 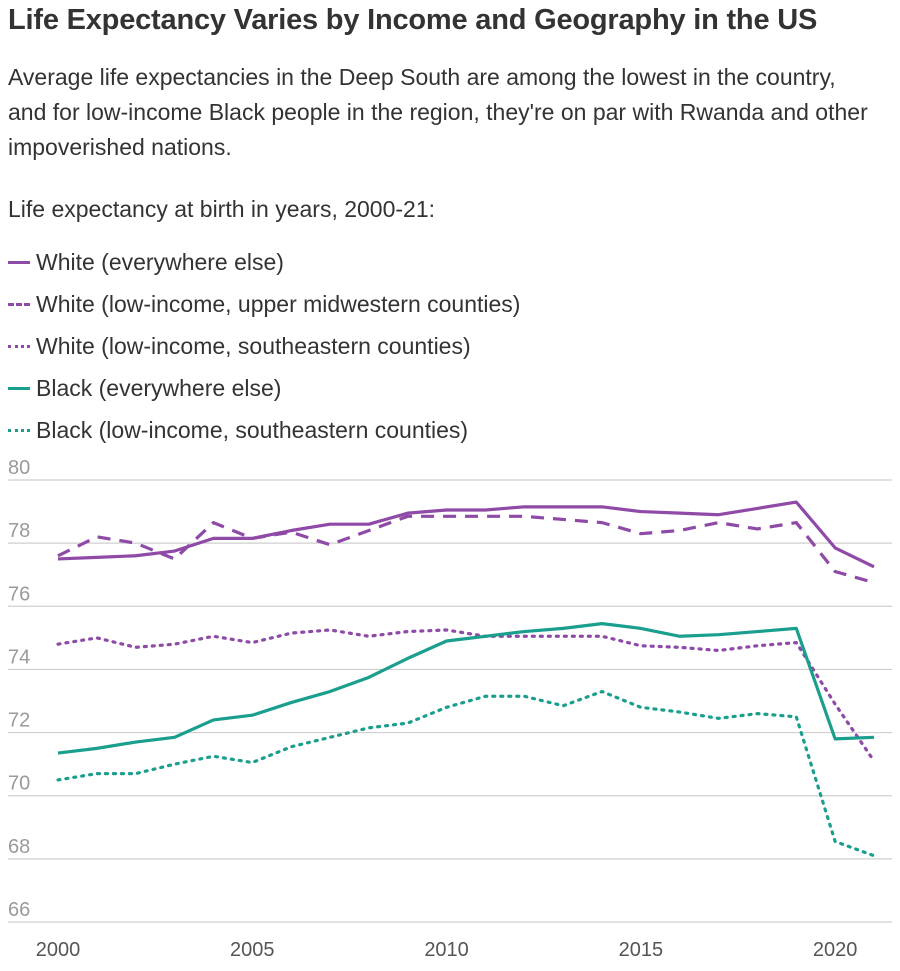 I want to click on y-tick-label: 68, so click(x=19, y=847).